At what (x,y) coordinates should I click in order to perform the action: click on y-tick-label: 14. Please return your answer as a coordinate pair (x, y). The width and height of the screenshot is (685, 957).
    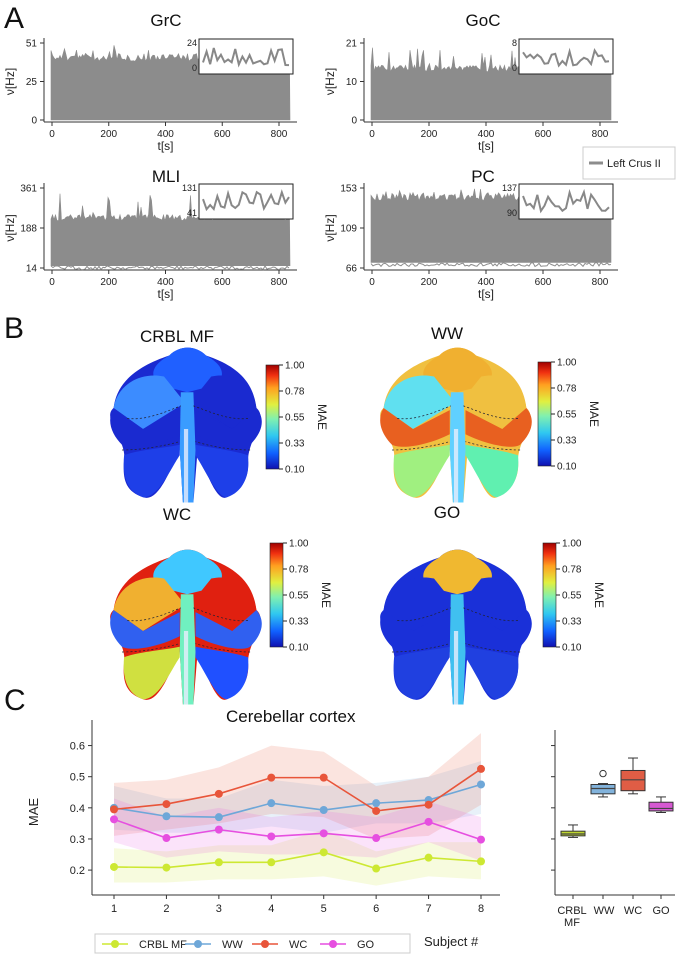
    Looking at the image, I should click on (32, 269).